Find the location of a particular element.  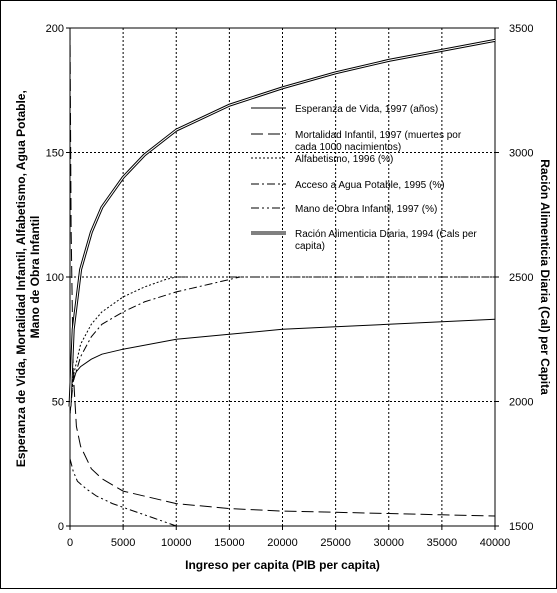

x-tick-label: 10000 is located at coordinates (176, 543).